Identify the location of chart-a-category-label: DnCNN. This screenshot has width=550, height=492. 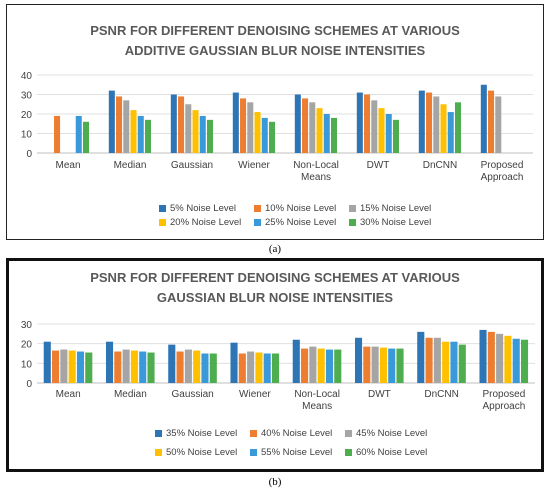
(440, 165).